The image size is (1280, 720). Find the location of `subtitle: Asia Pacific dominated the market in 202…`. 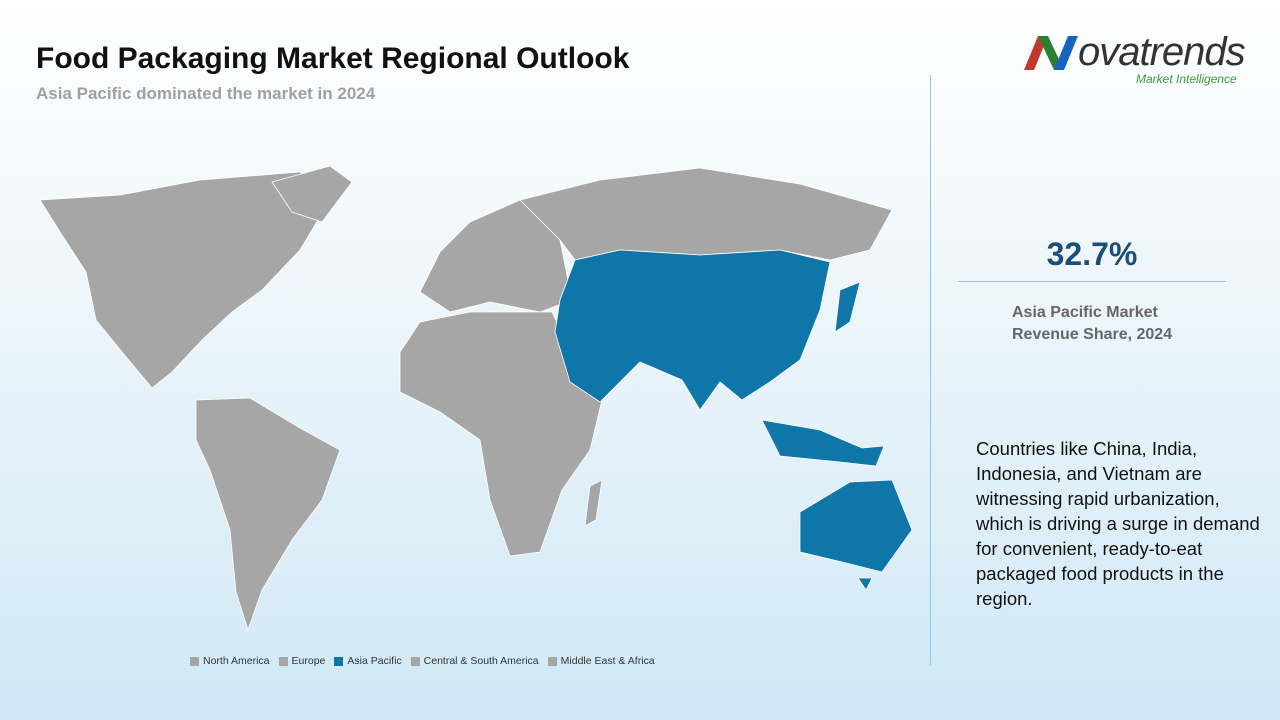

subtitle: Asia Pacific dominated the market in 202… is located at coordinates (206, 93).